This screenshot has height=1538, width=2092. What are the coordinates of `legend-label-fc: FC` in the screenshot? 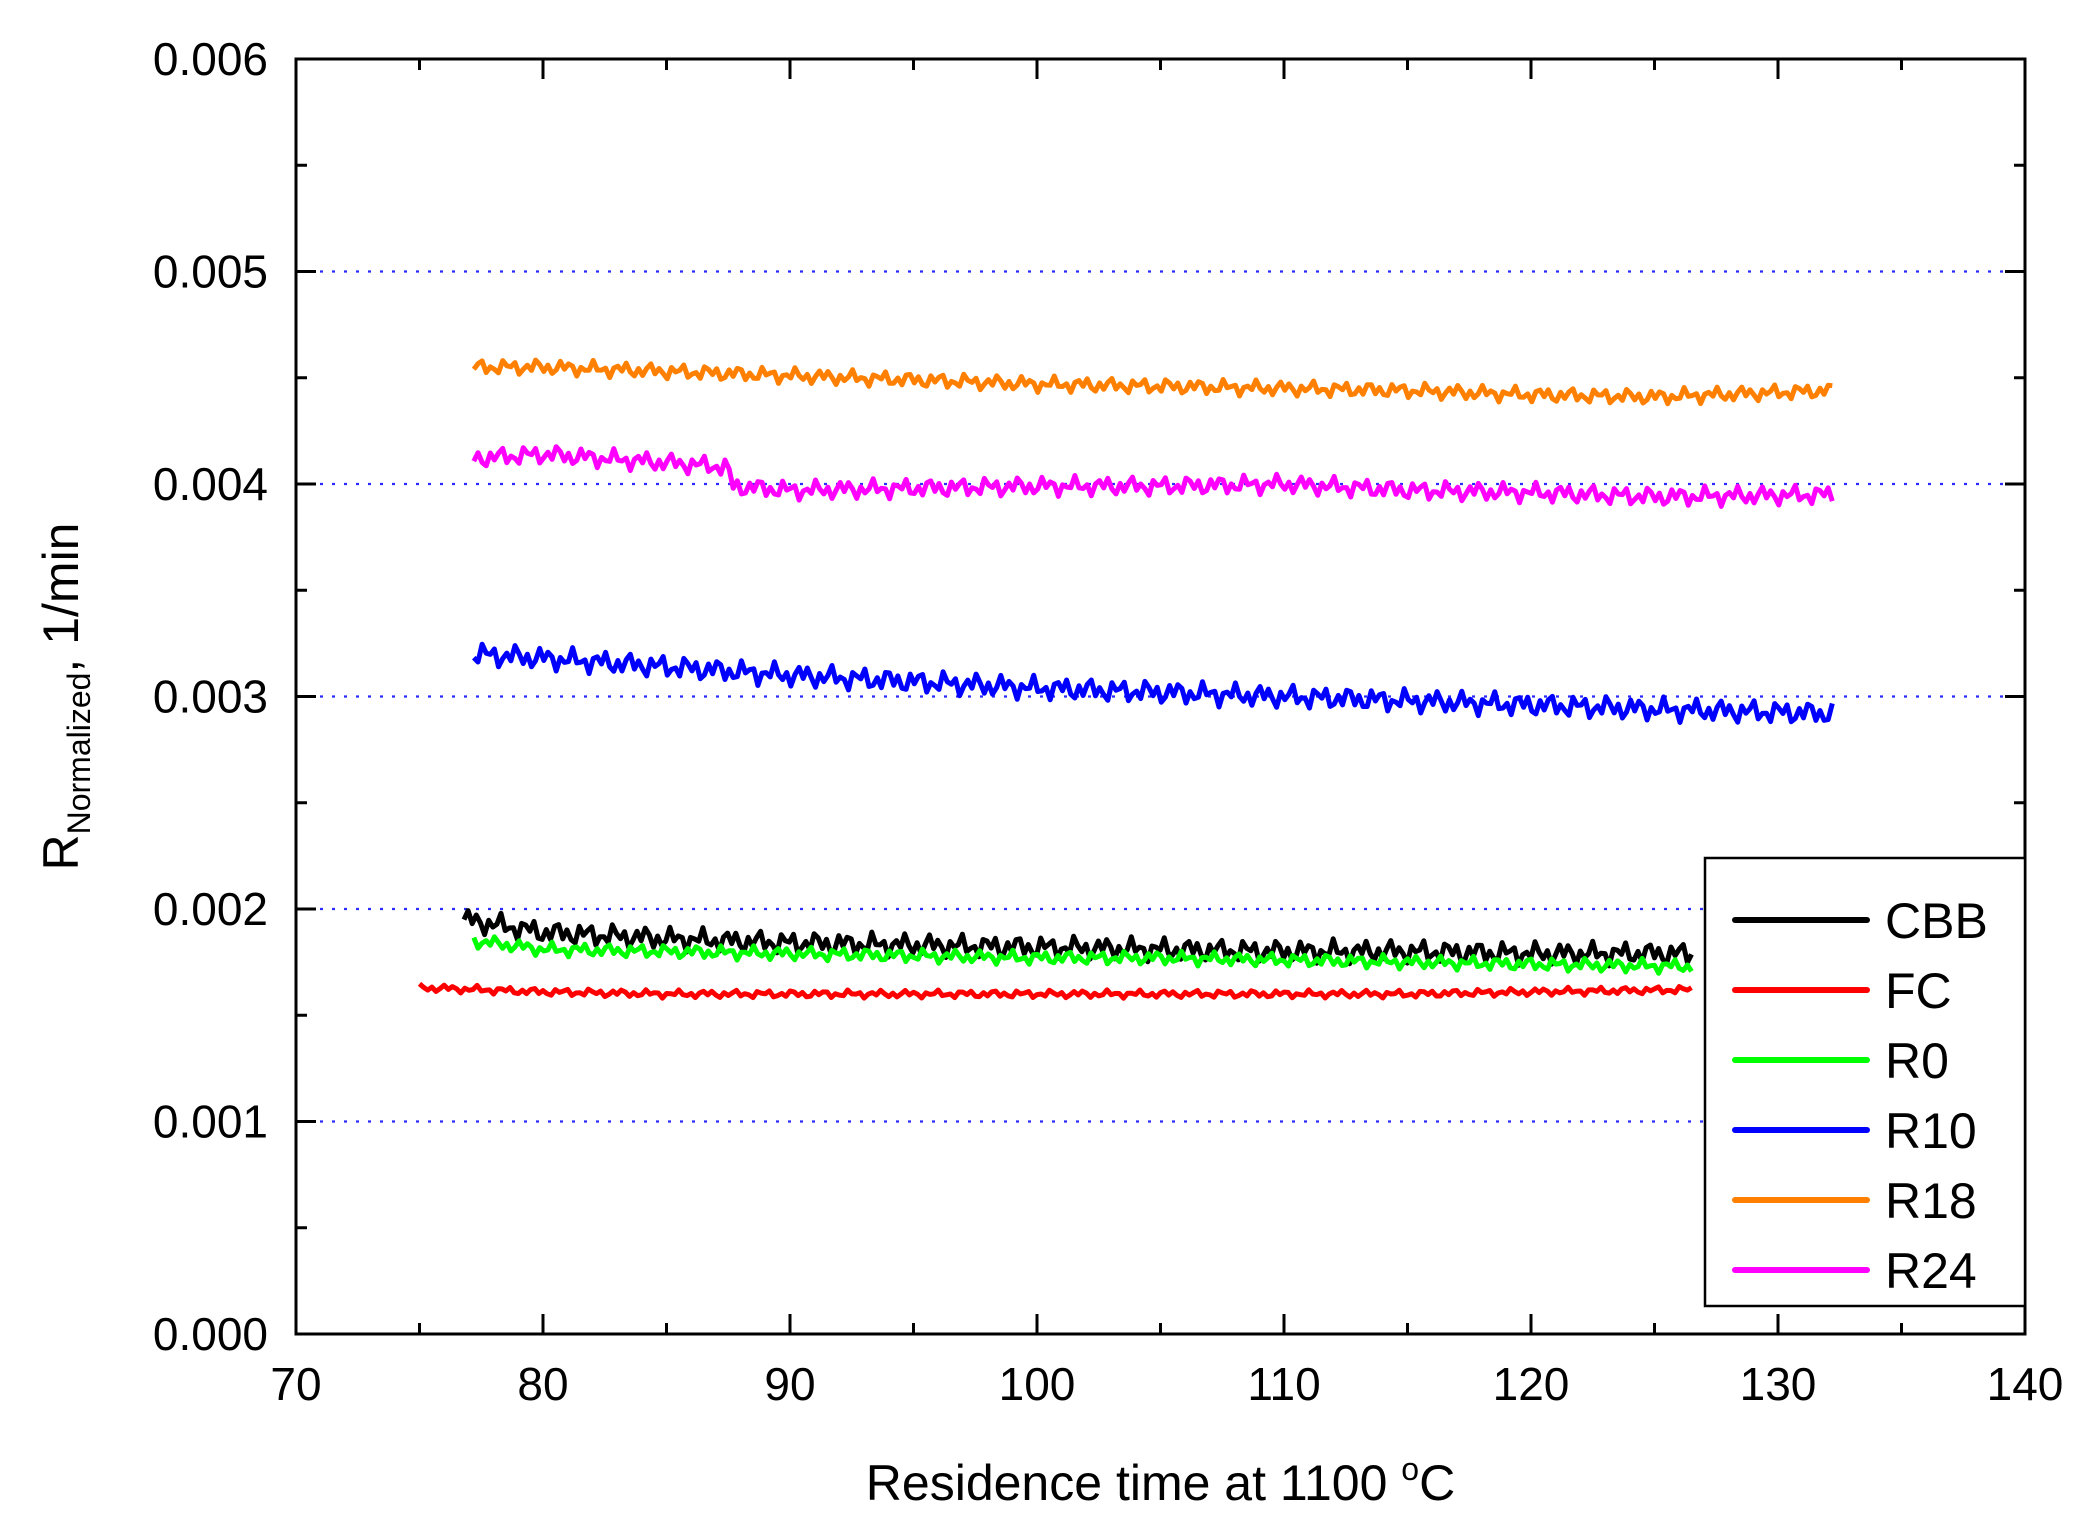 It's located at (1918, 991).